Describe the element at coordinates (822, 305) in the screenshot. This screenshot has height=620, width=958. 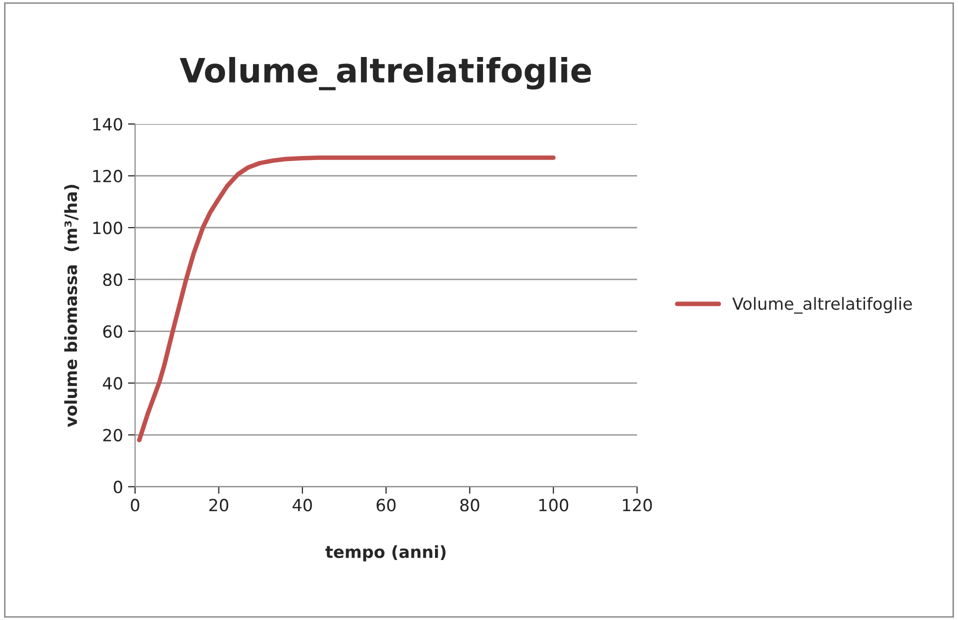
I see `legend-label: Volume_altrelatifoglie` at that location.